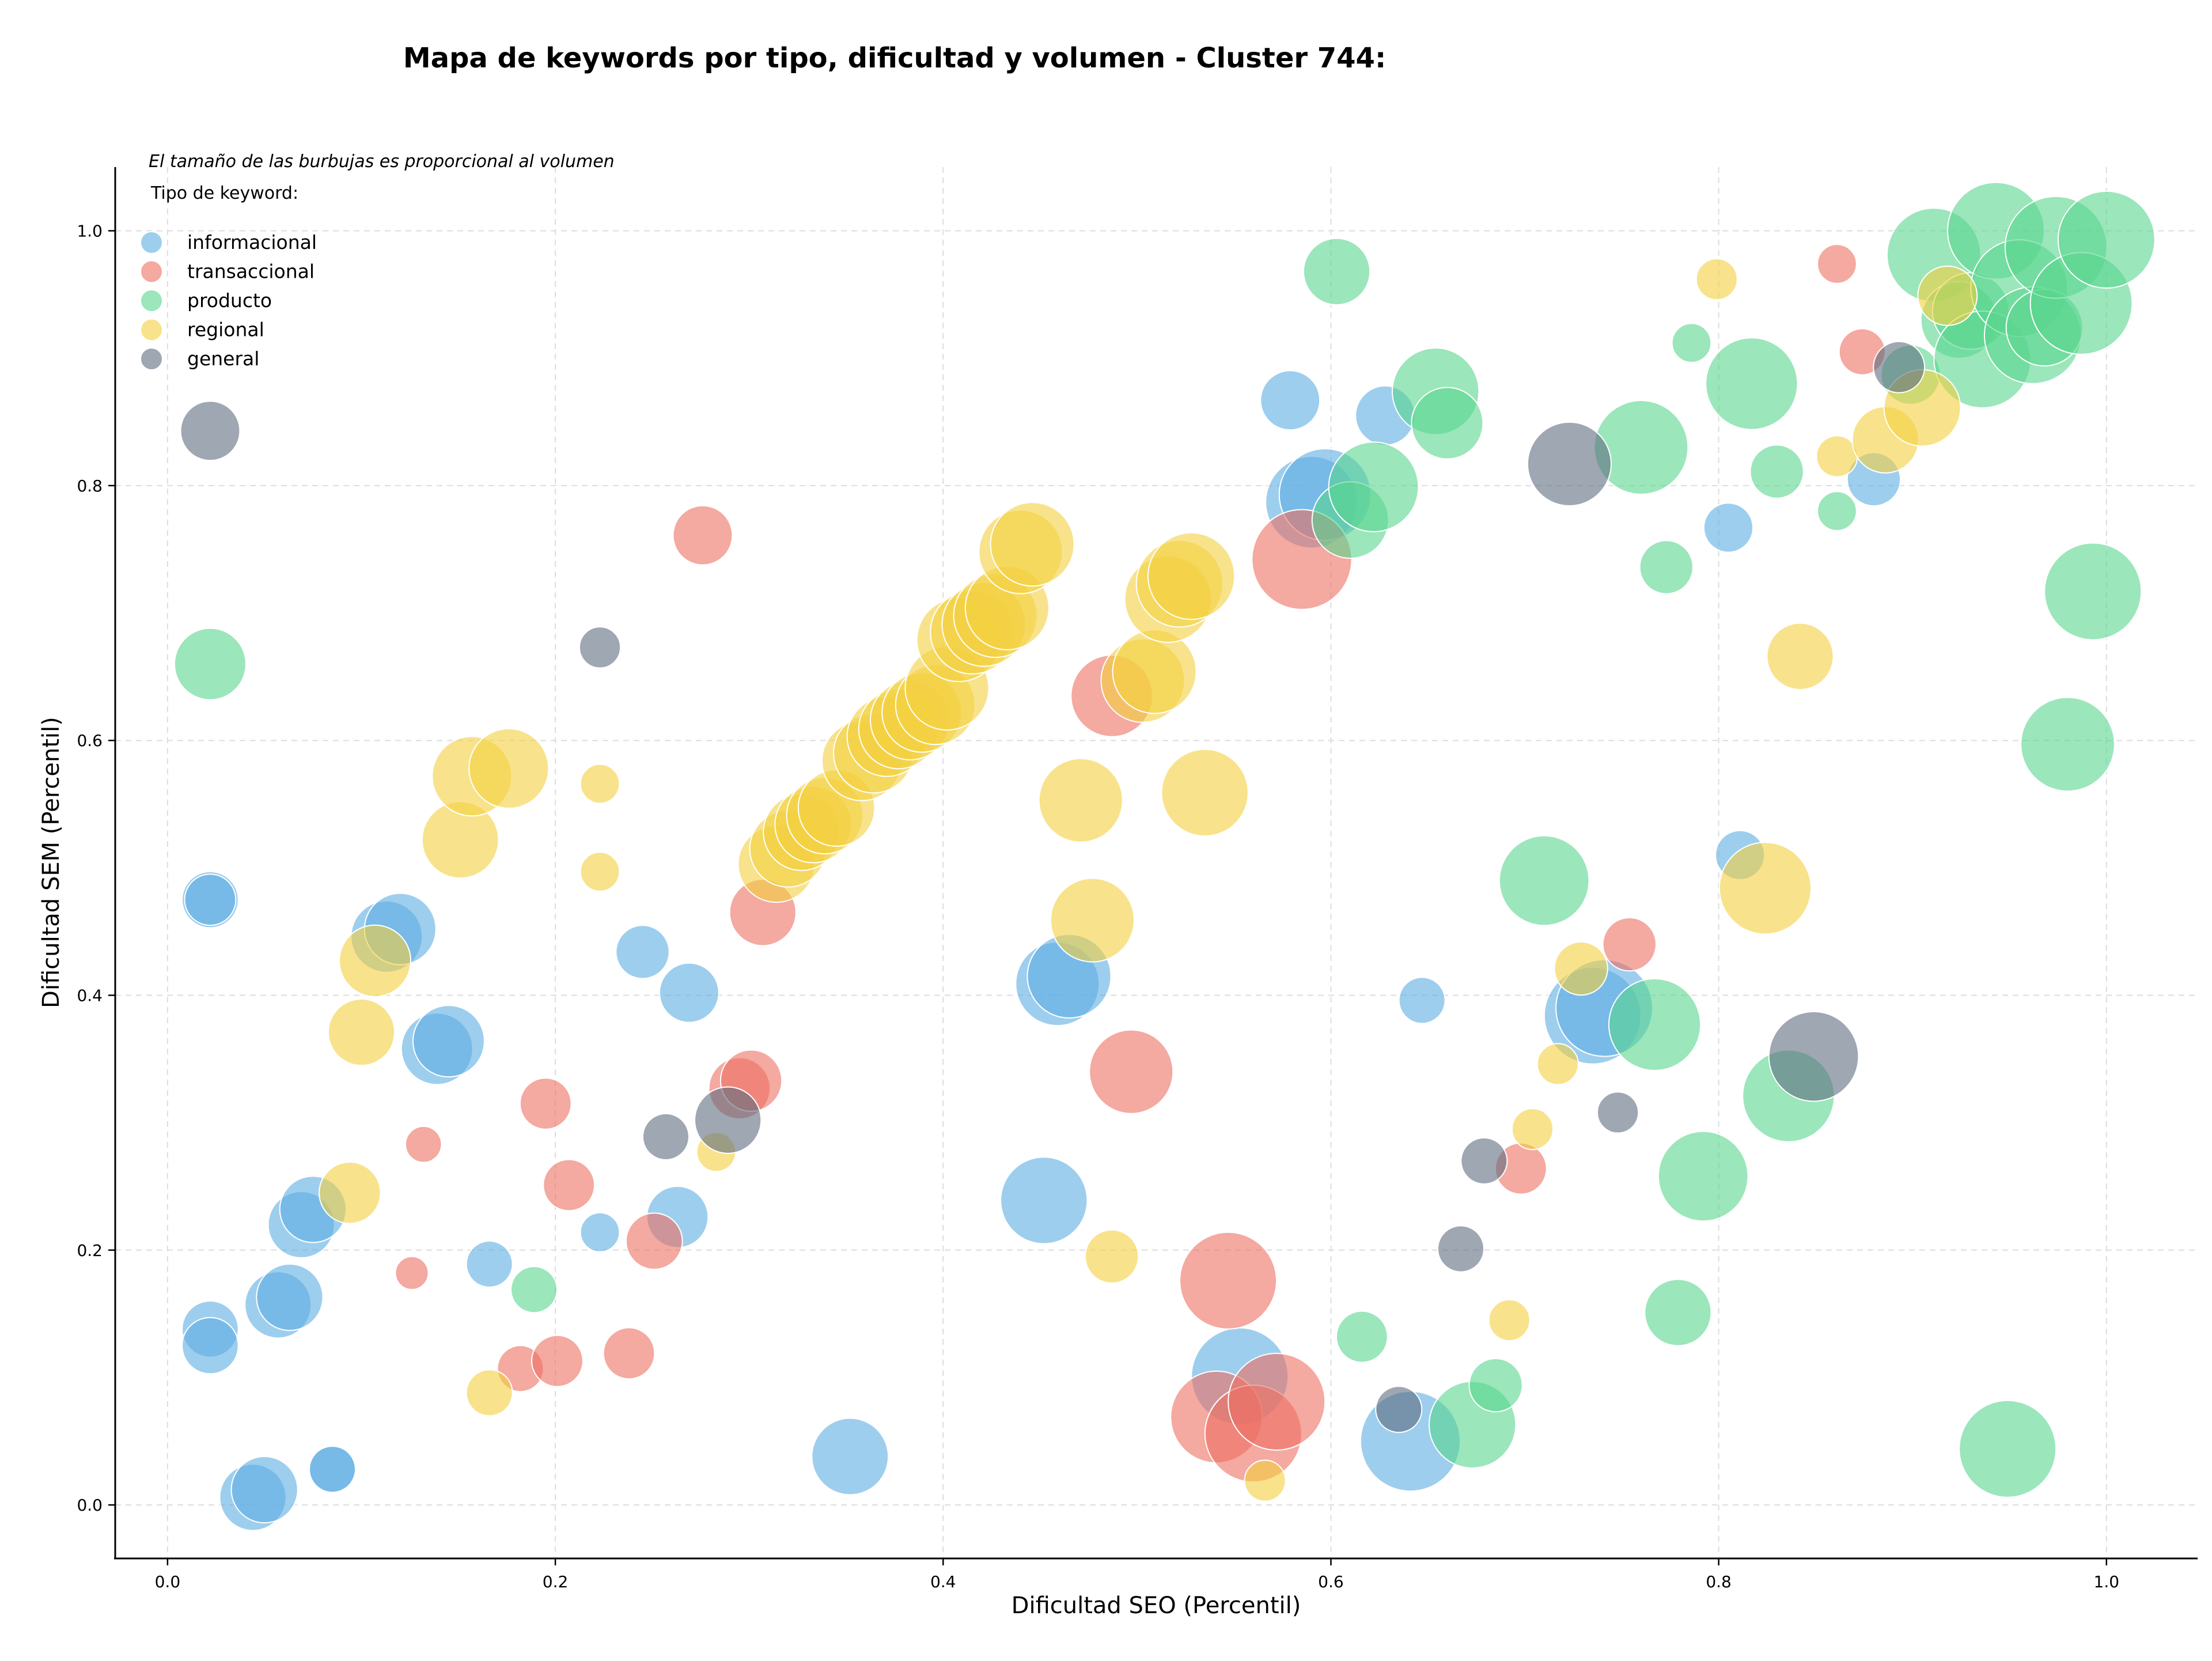 This screenshot has height=1661, width=2212. I want to click on legend-item-transaccional: transaccional, so click(227, 271).